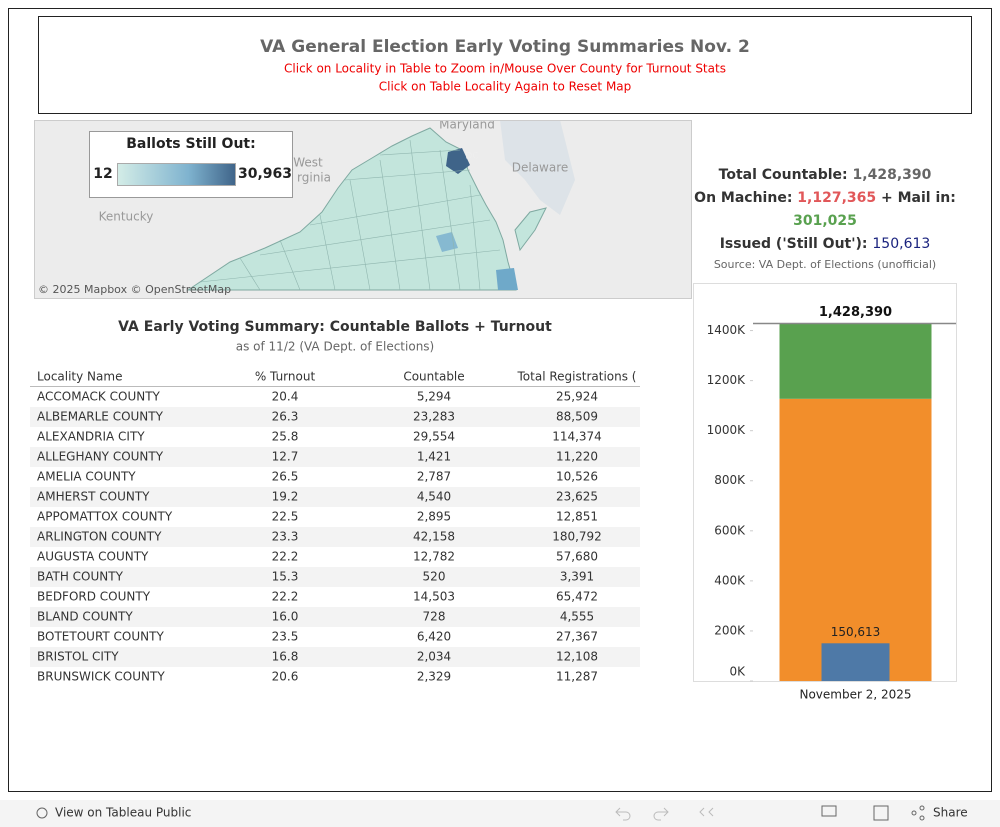 This screenshot has height=827, width=1000. I want to click on locality-cell: ACCOMACK COUNTY, so click(99, 397).